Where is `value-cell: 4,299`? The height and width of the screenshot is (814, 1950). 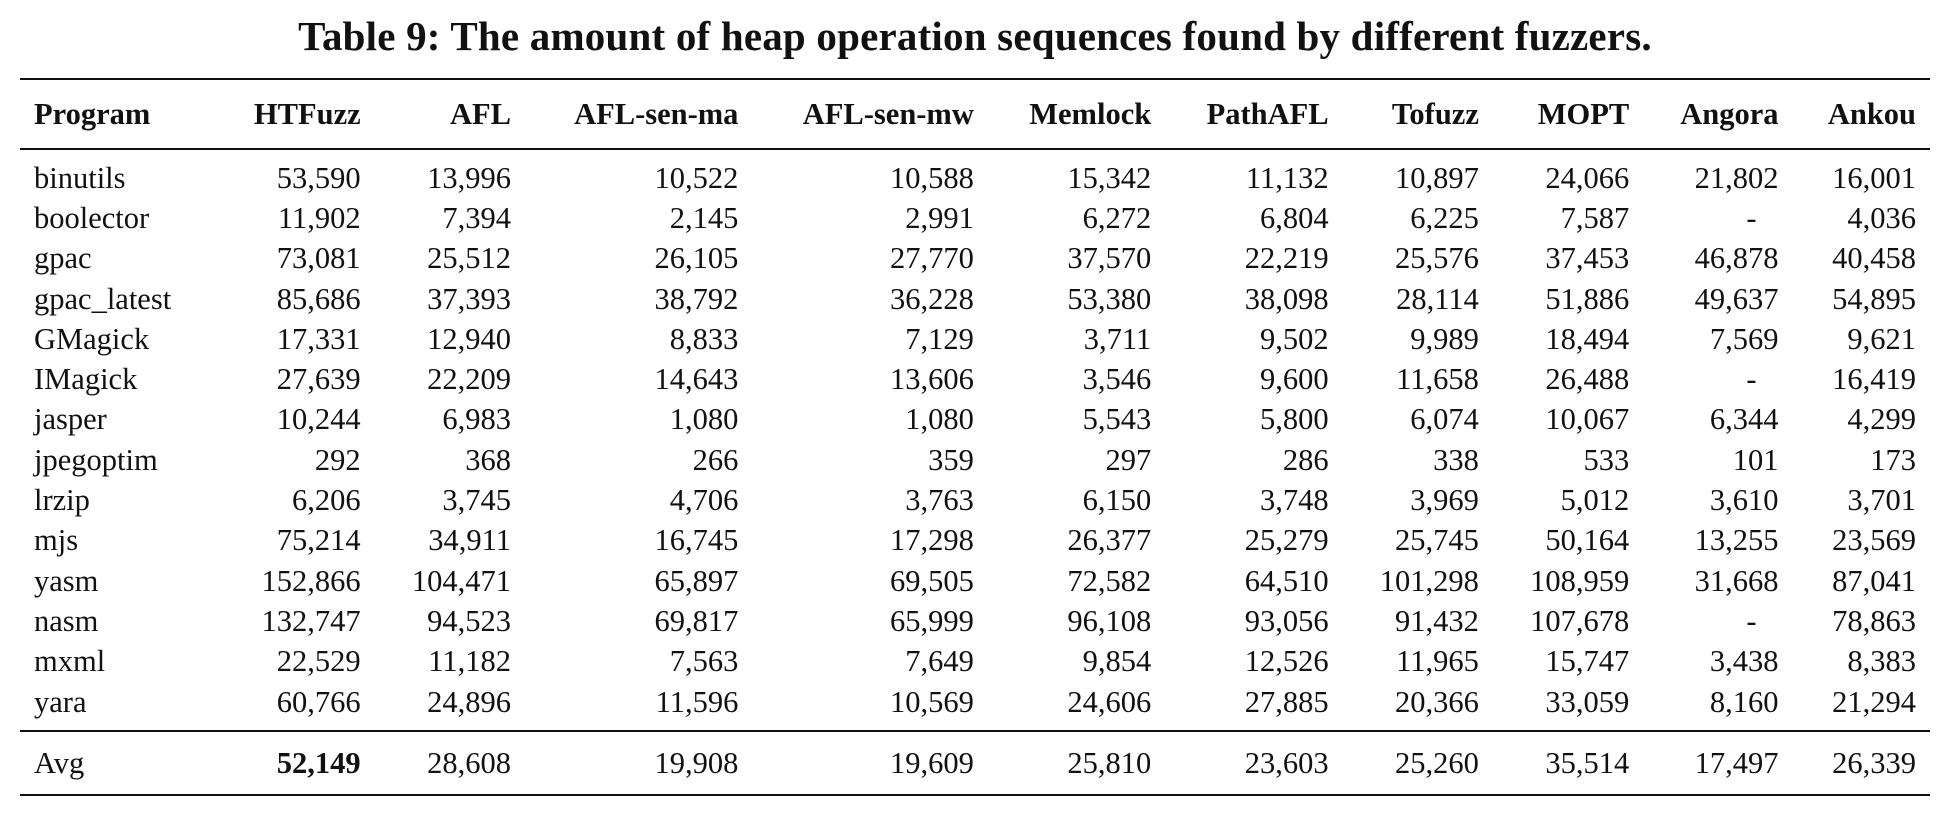 value-cell: 4,299 is located at coordinates (1881, 419).